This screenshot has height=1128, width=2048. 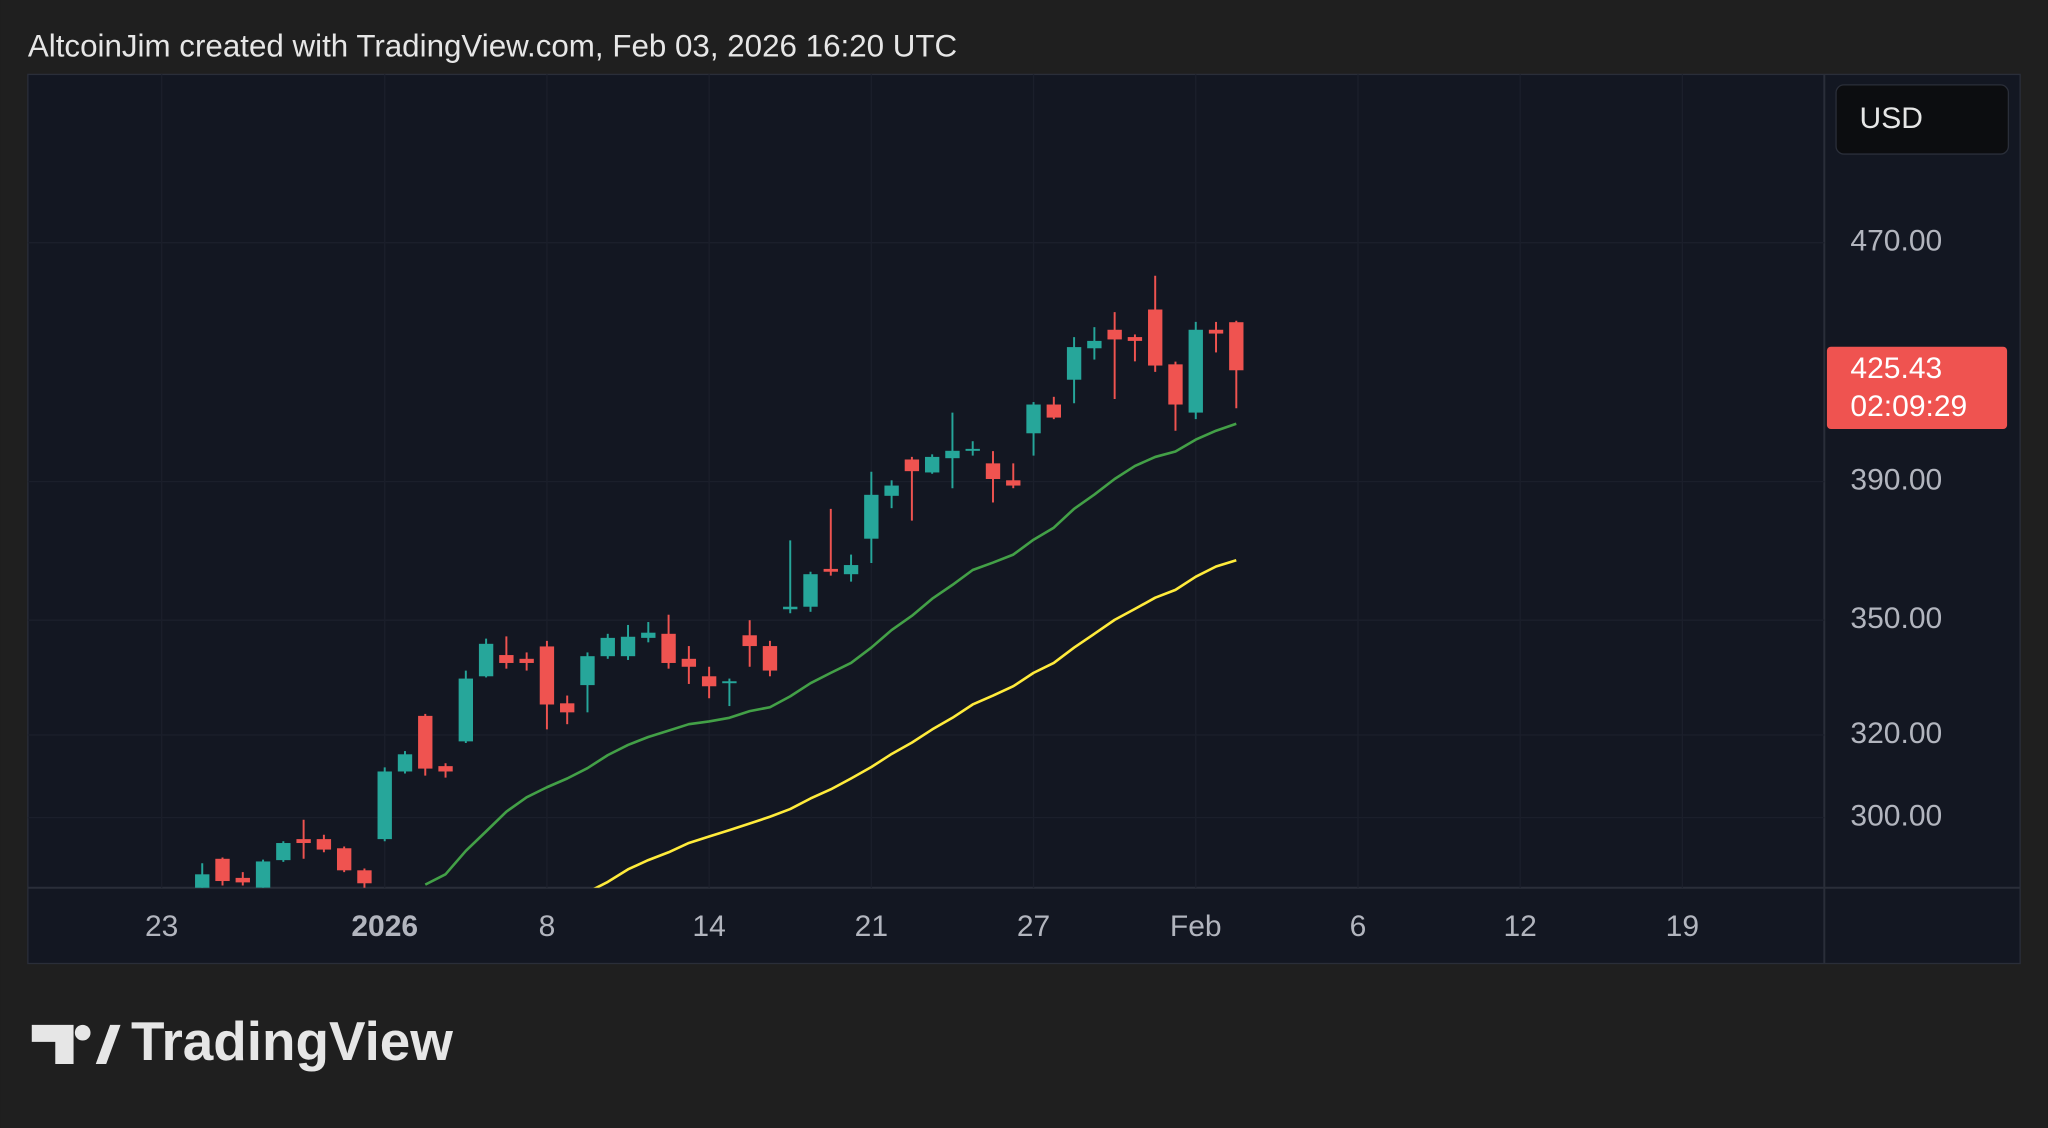 What do you see at coordinates (161, 926) in the screenshot?
I see `x-tick-label: 23` at bounding box center [161, 926].